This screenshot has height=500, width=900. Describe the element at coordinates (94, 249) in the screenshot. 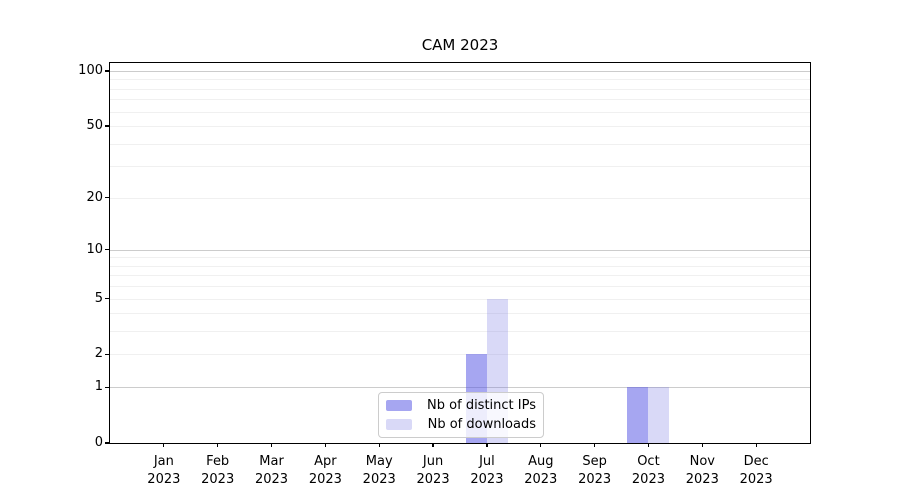

I see `y-tick-label-10: 10` at that location.